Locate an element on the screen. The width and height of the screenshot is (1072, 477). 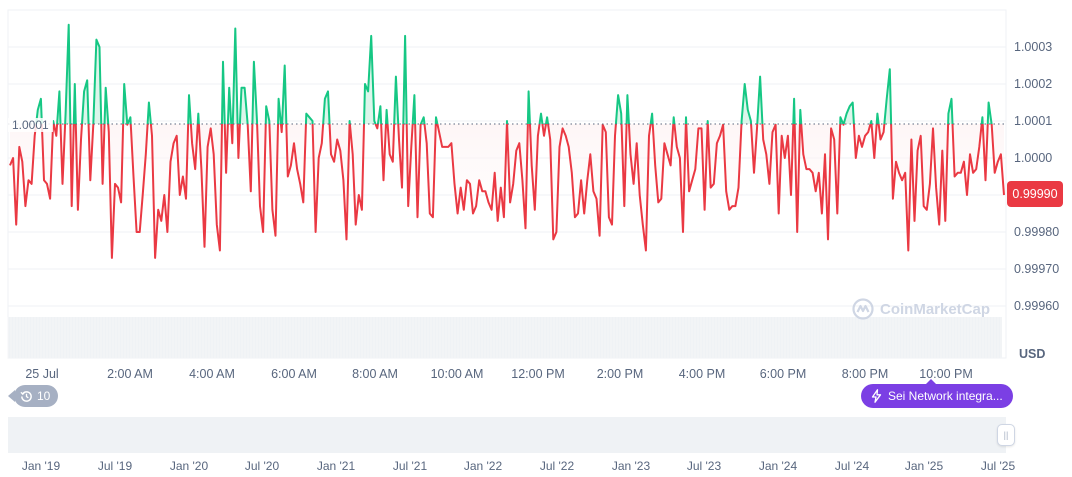
y-tick-label: 1.0000 is located at coordinates (1033, 158).